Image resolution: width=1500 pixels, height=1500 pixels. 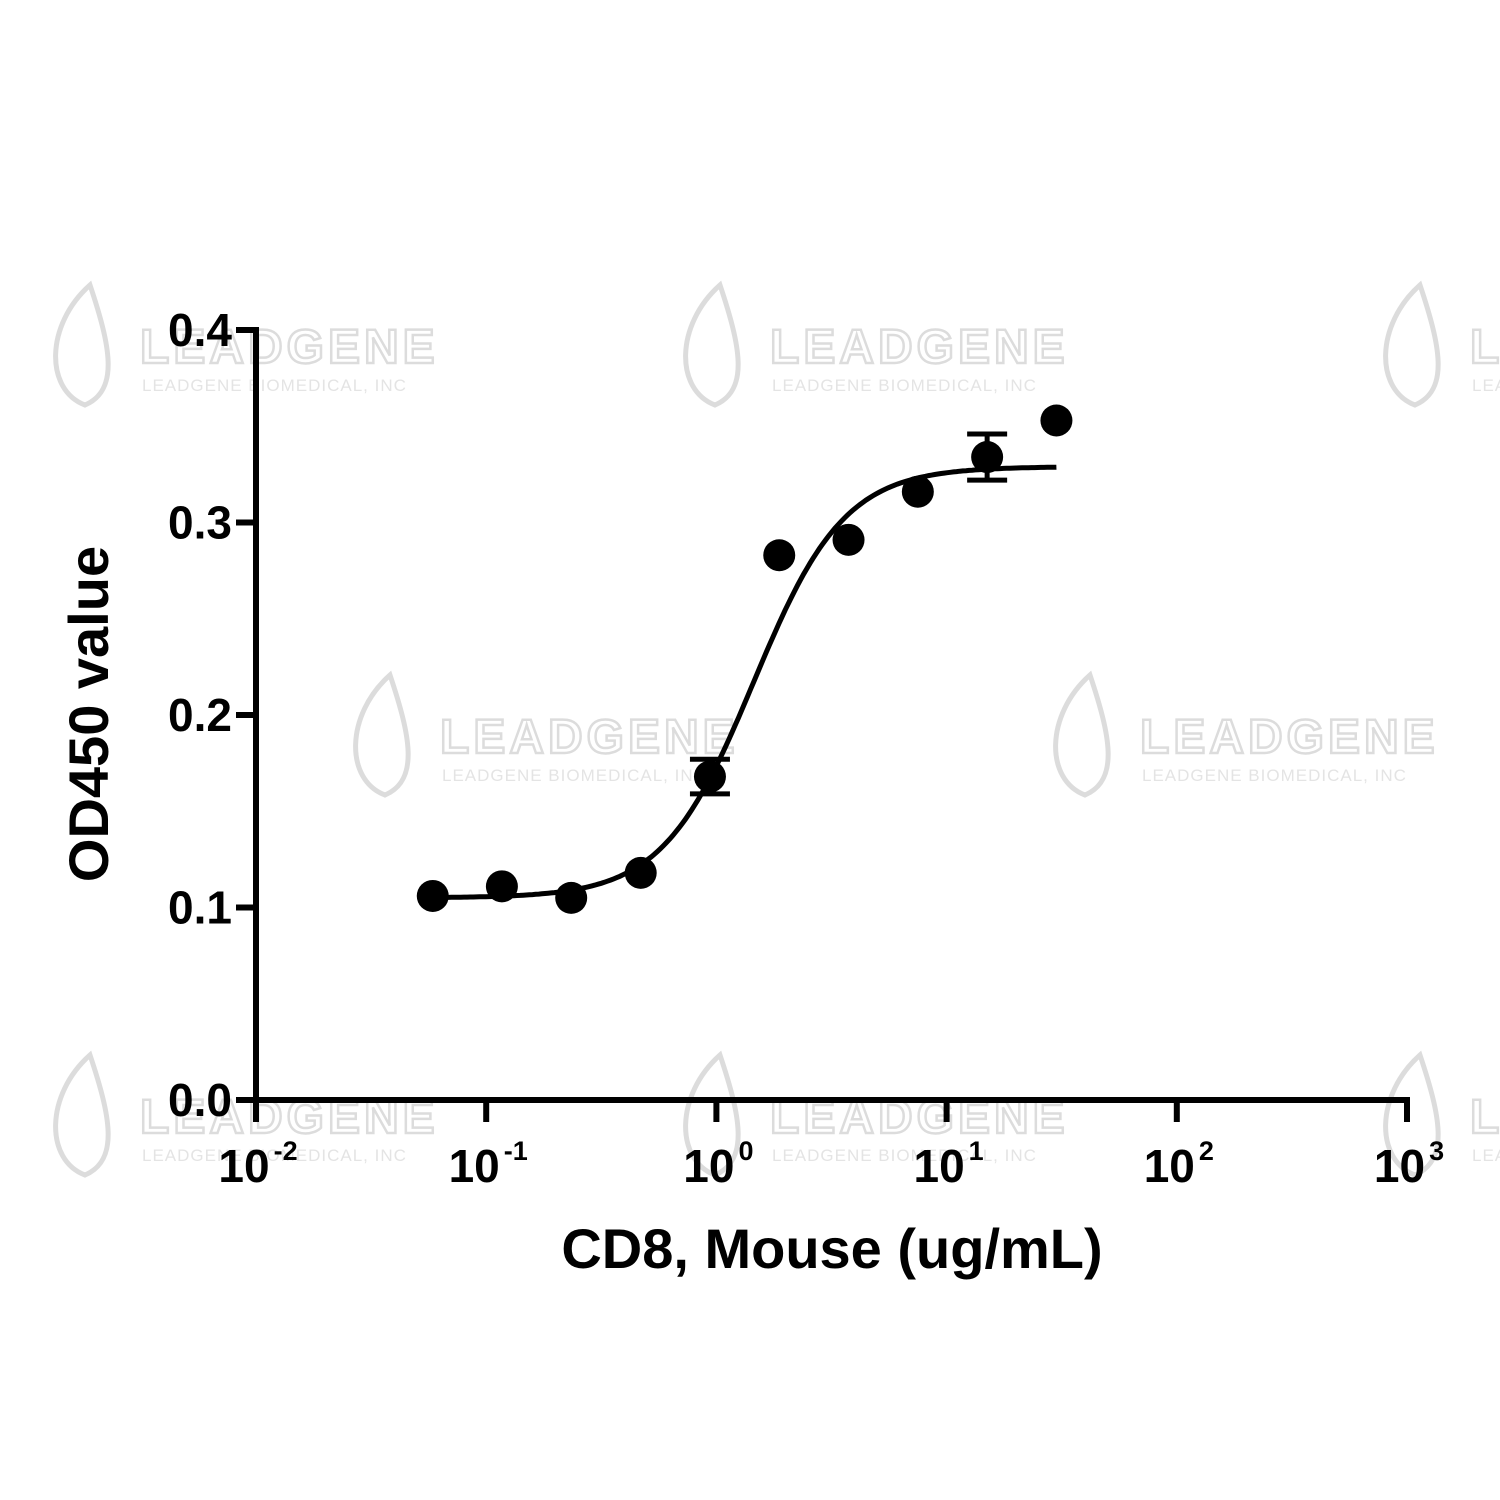 I want to click on y-tick-label: 0.4, so click(x=200, y=330).